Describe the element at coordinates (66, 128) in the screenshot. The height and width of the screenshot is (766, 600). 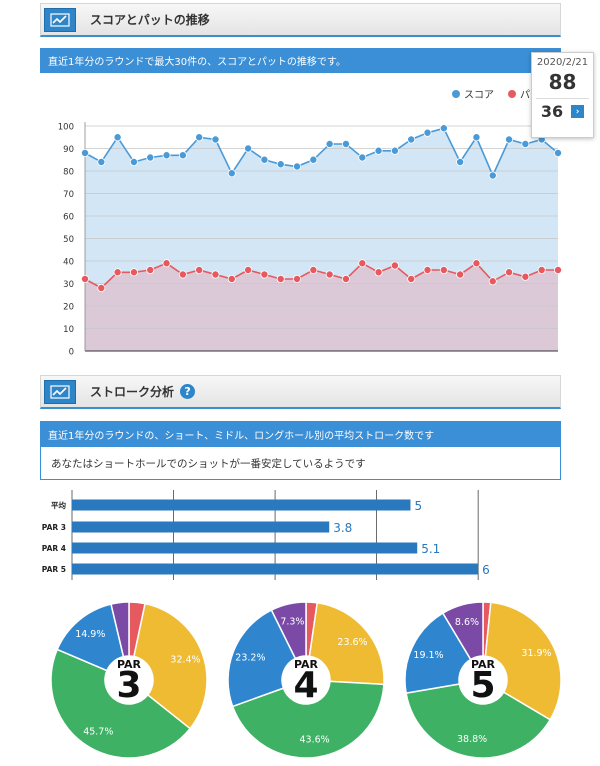
I see `y-tick-label: 100` at that location.